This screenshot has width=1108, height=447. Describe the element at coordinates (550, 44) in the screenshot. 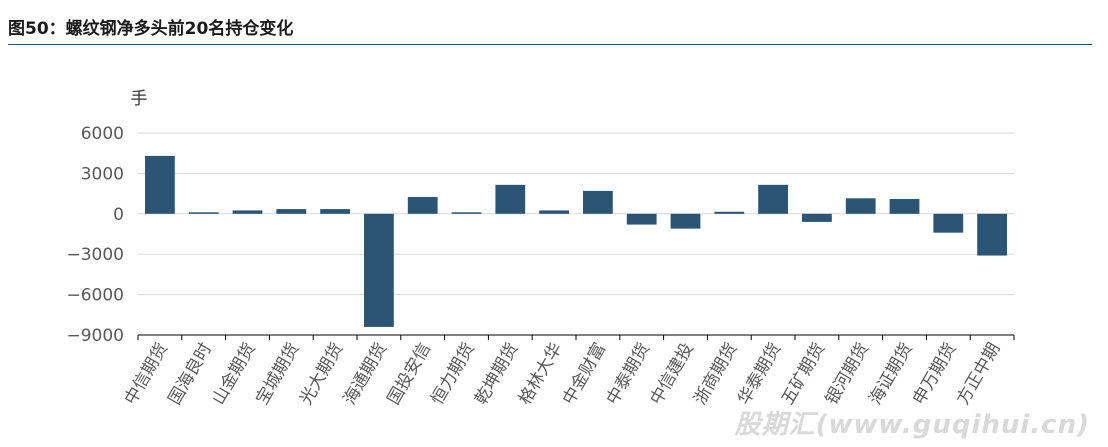

I see `title-divider` at that location.